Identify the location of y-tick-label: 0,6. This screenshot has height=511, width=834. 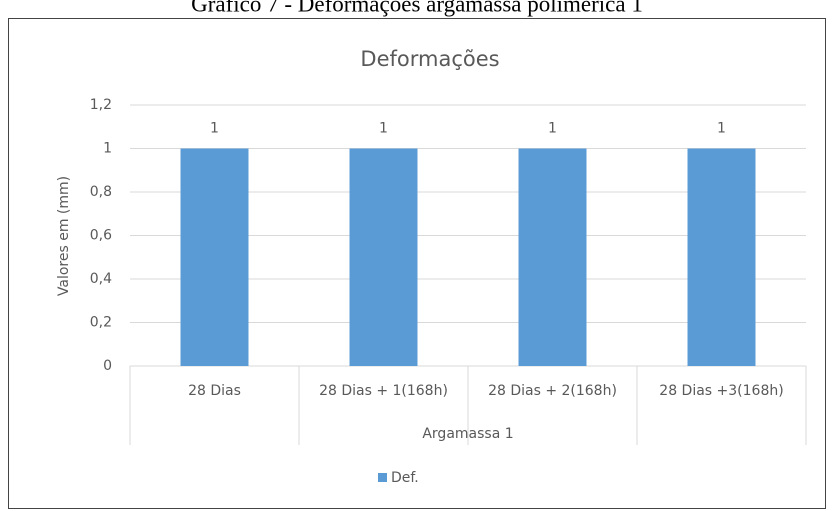
(101, 236).